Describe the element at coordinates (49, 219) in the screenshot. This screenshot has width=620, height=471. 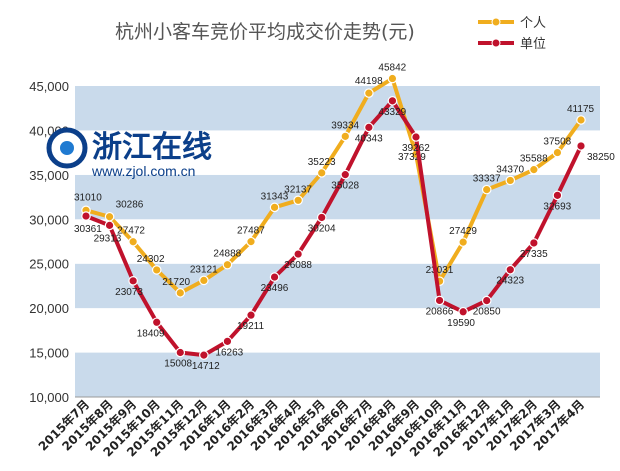
I see `y-tick-label: 30,000` at that location.